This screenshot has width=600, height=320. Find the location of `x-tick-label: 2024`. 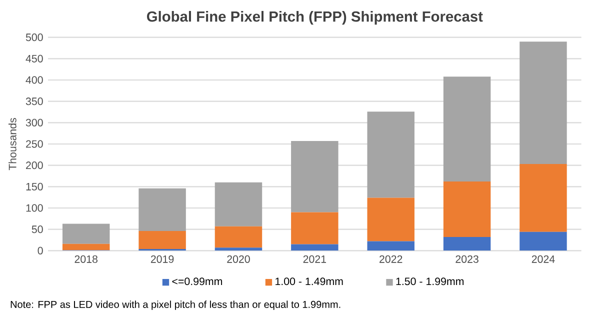

x-tick-label: 2024 is located at coordinates (543, 259).